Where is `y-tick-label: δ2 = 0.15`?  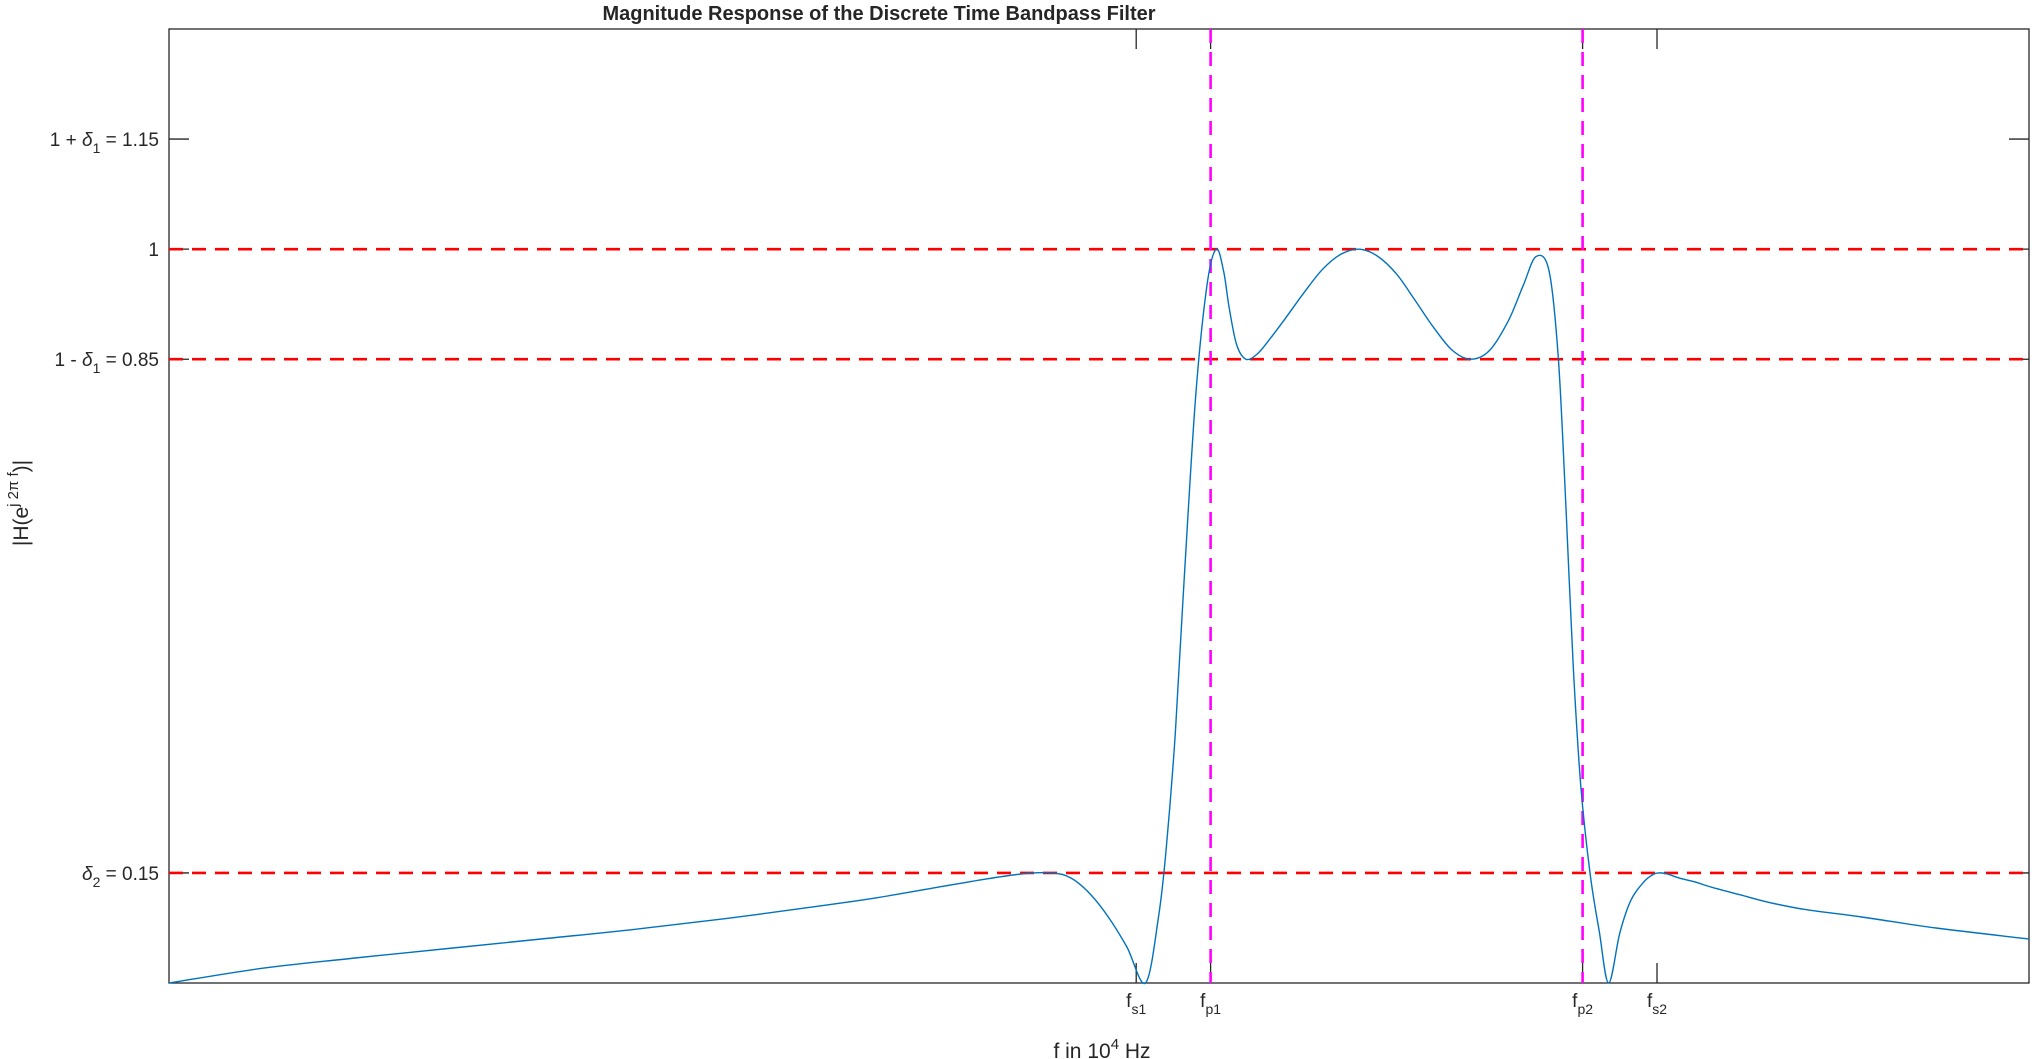
y-tick-label: δ2 = 0.15 is located at coordinates (120, 877).